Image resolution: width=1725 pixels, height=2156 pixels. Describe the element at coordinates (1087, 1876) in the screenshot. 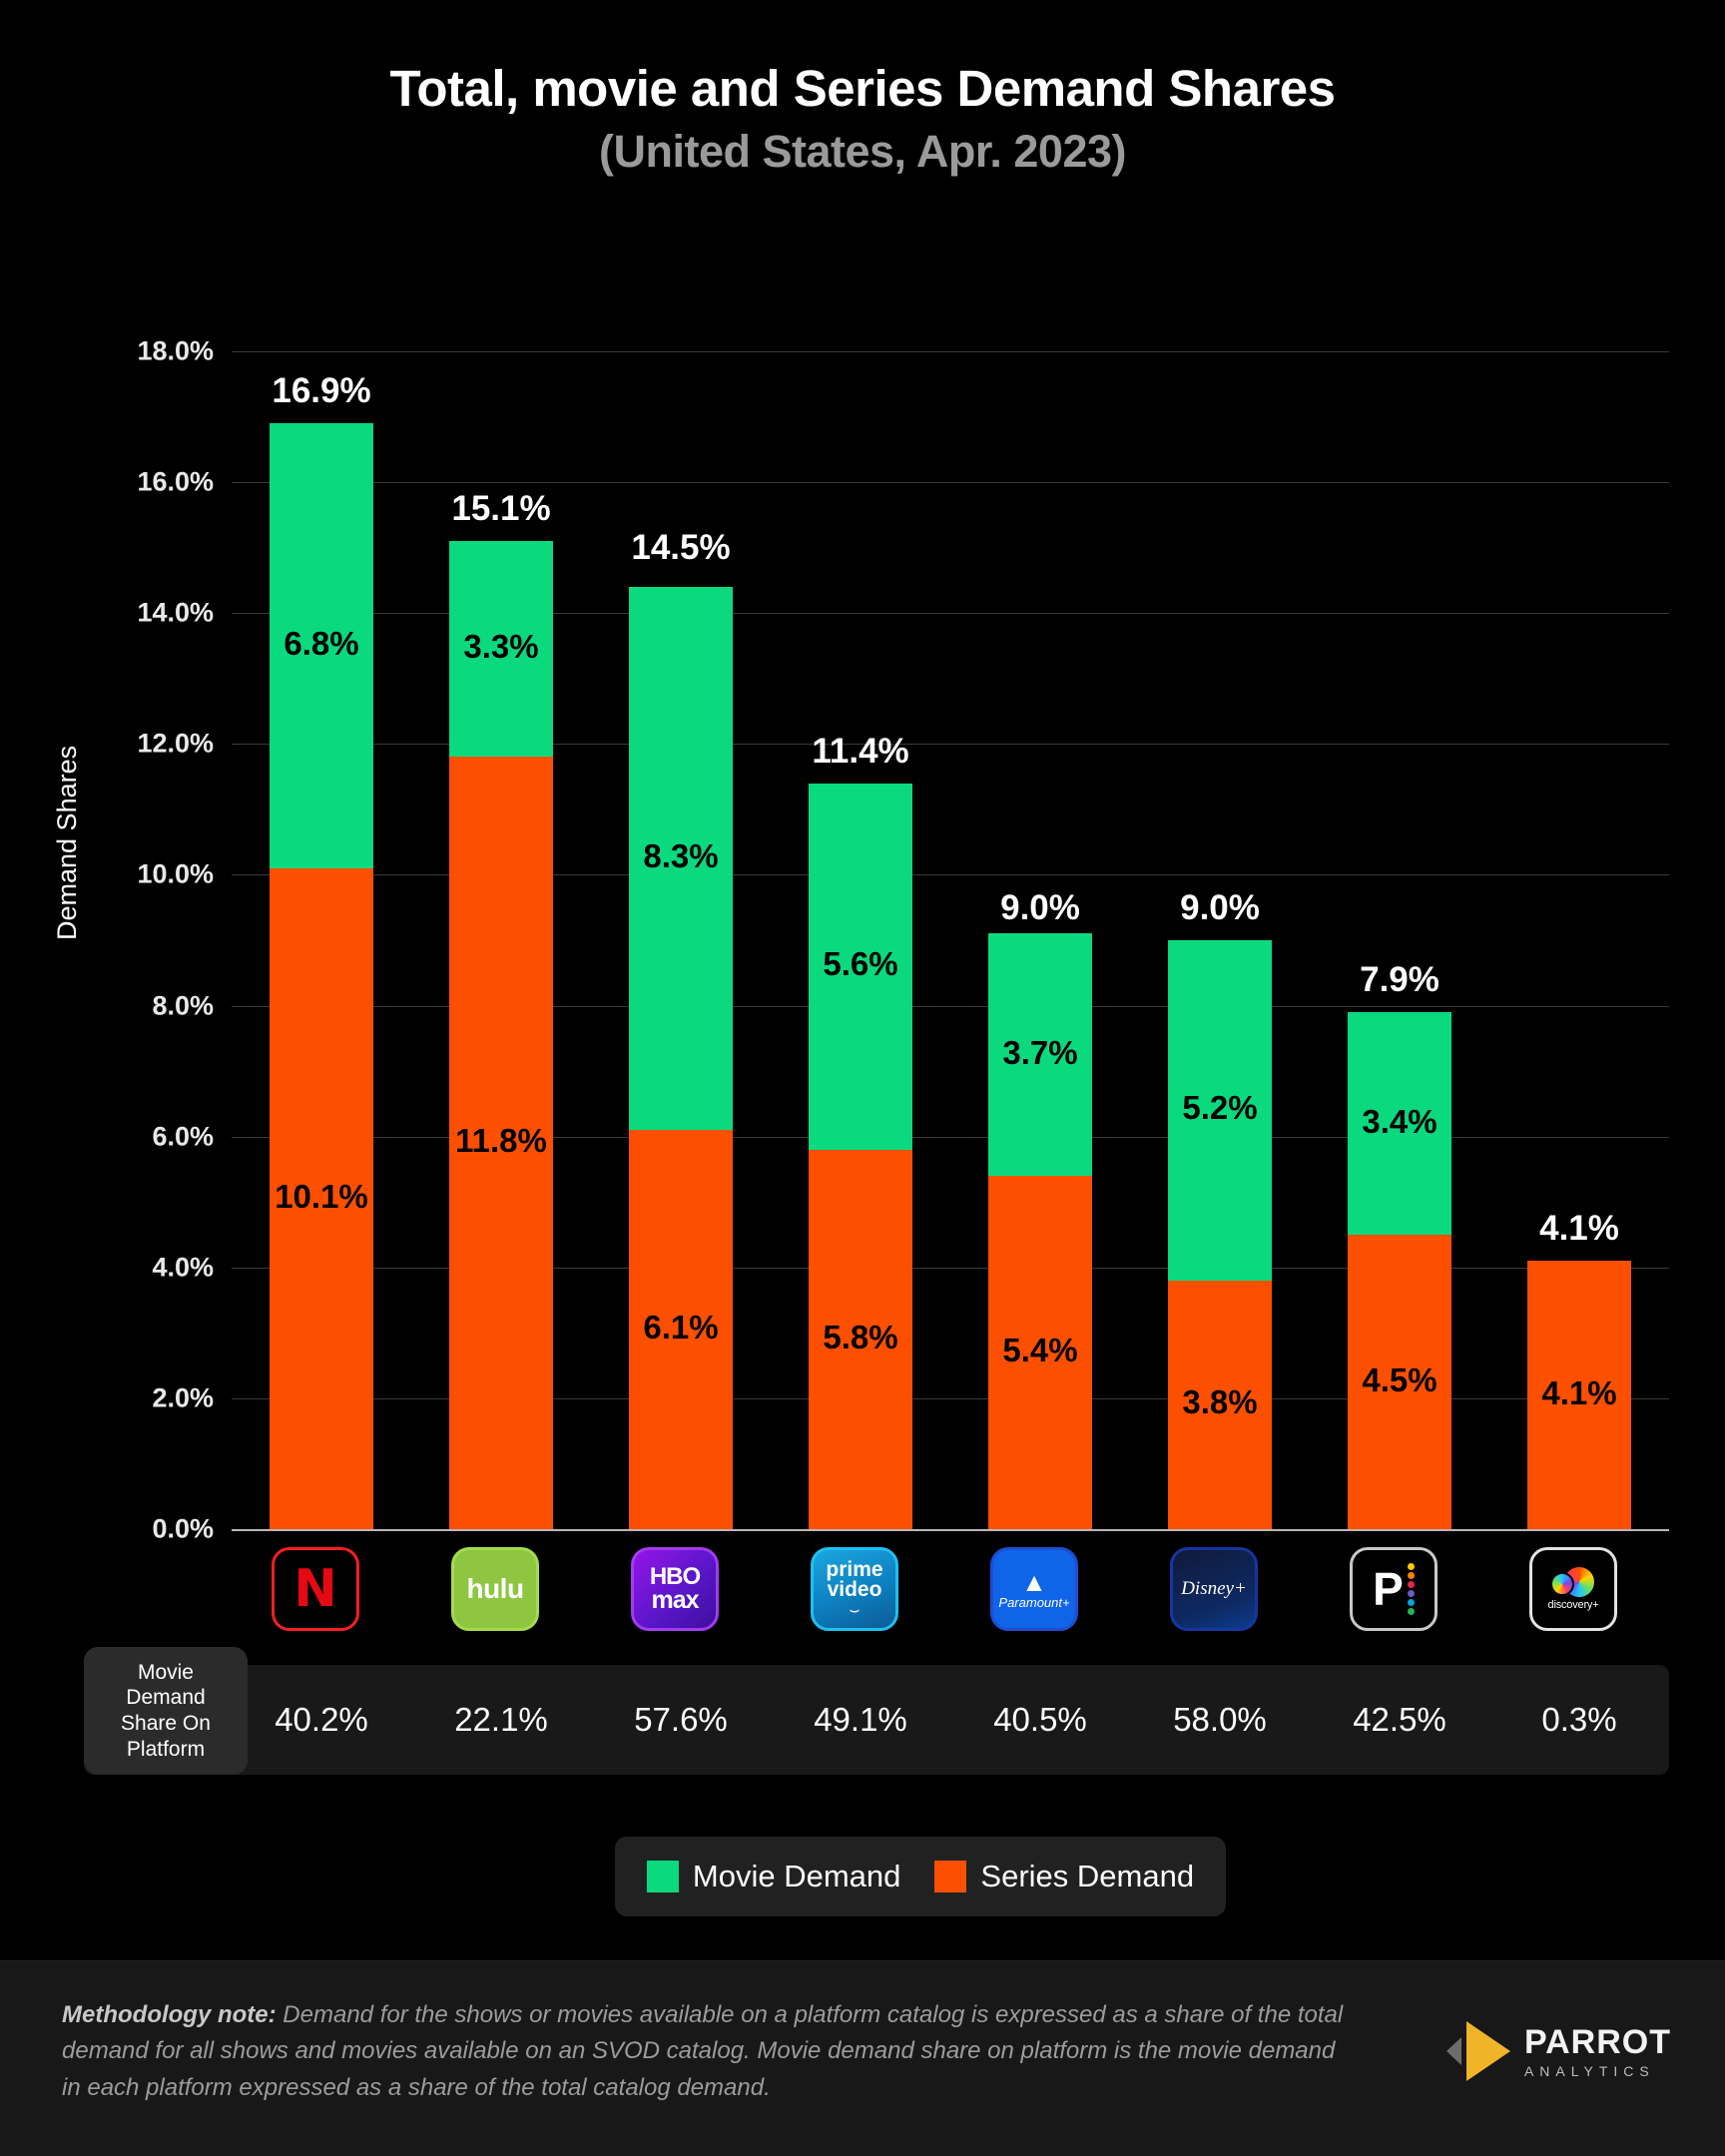

I see `legend-label-series: Series Demand` at that location.